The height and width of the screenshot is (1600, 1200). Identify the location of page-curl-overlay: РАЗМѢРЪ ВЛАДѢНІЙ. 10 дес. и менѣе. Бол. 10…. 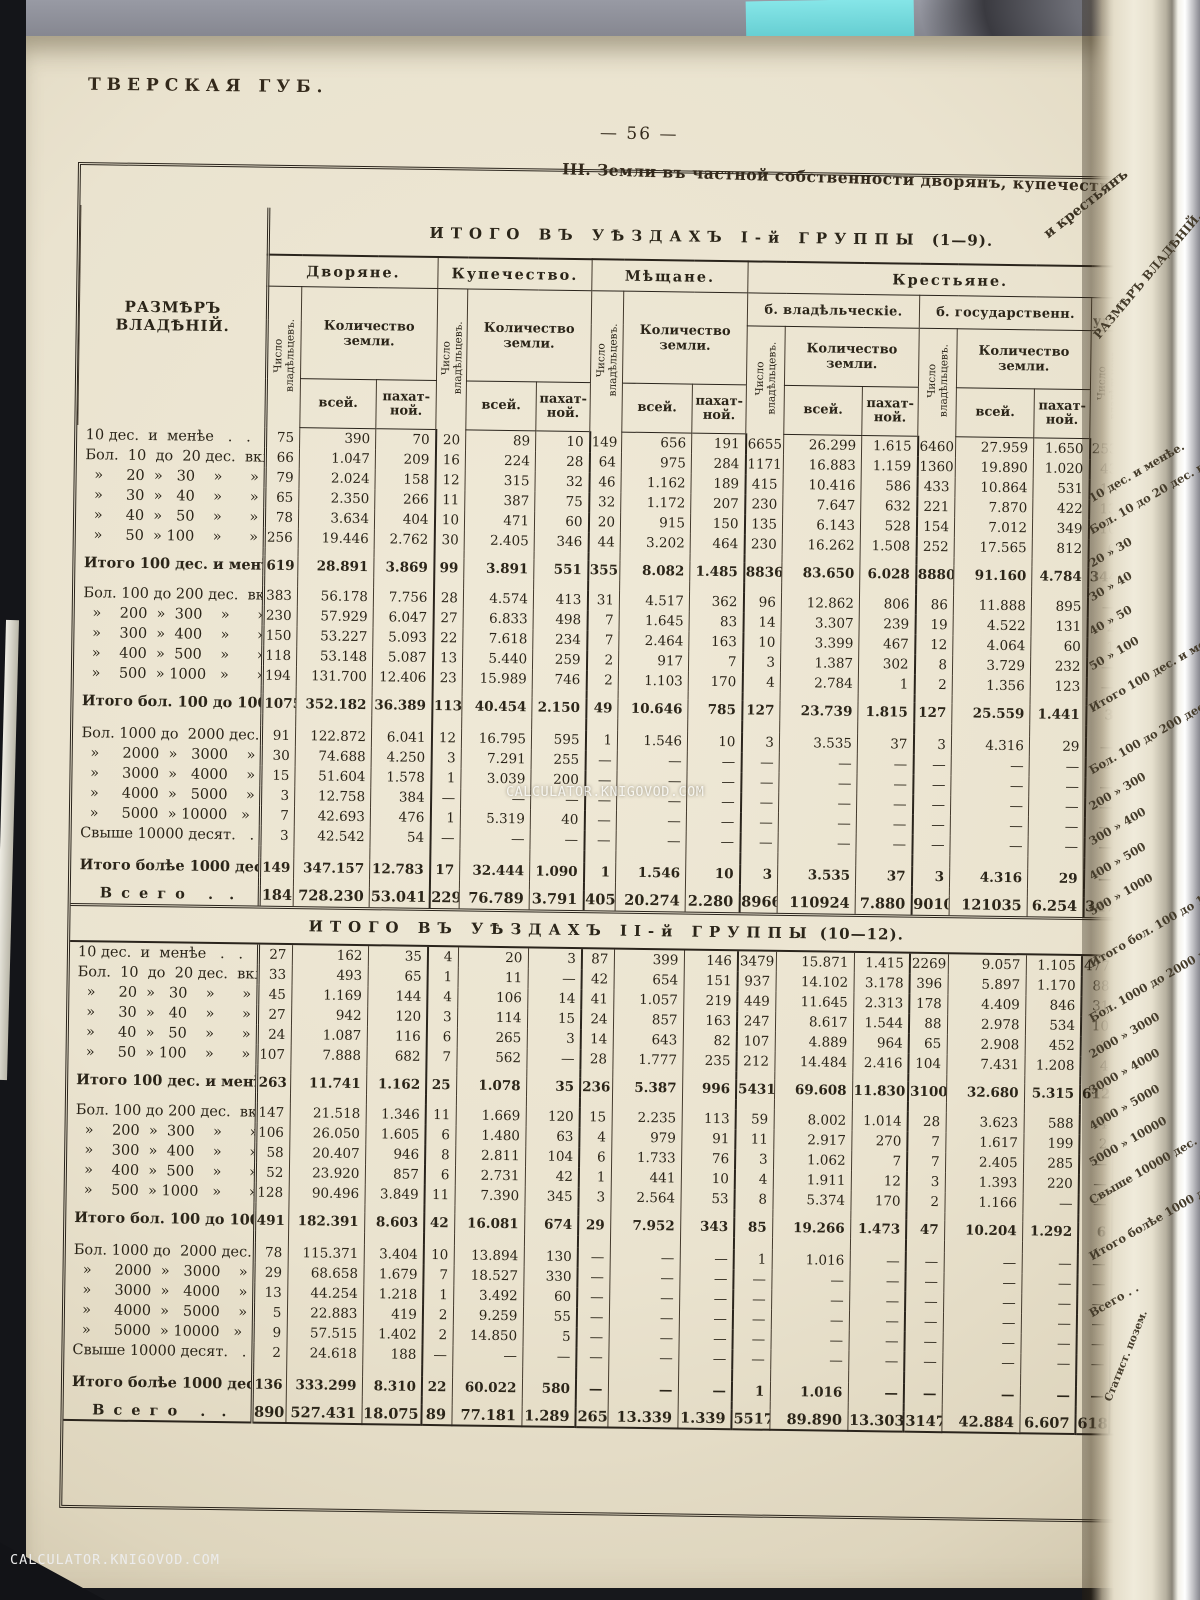
(1141, 800).